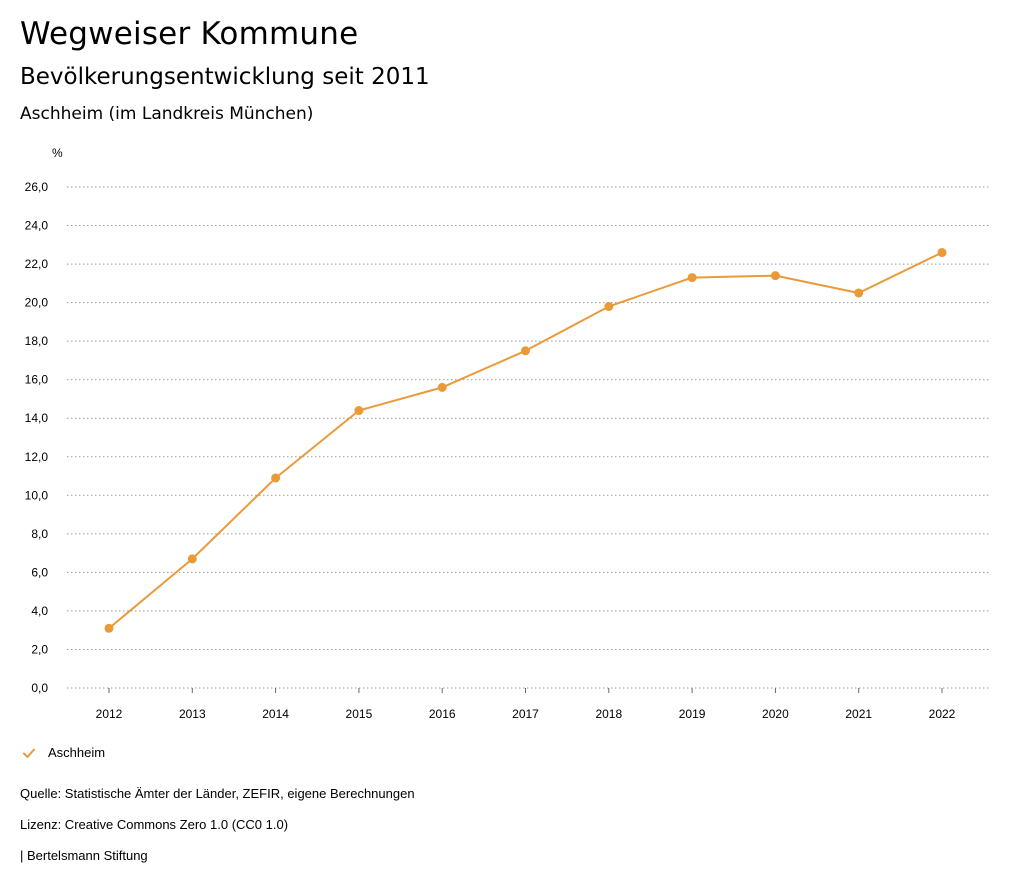  Describe the element at coordinates (37, 226) in the screenshot. I see `y-tick-label: 24,0` at that location.